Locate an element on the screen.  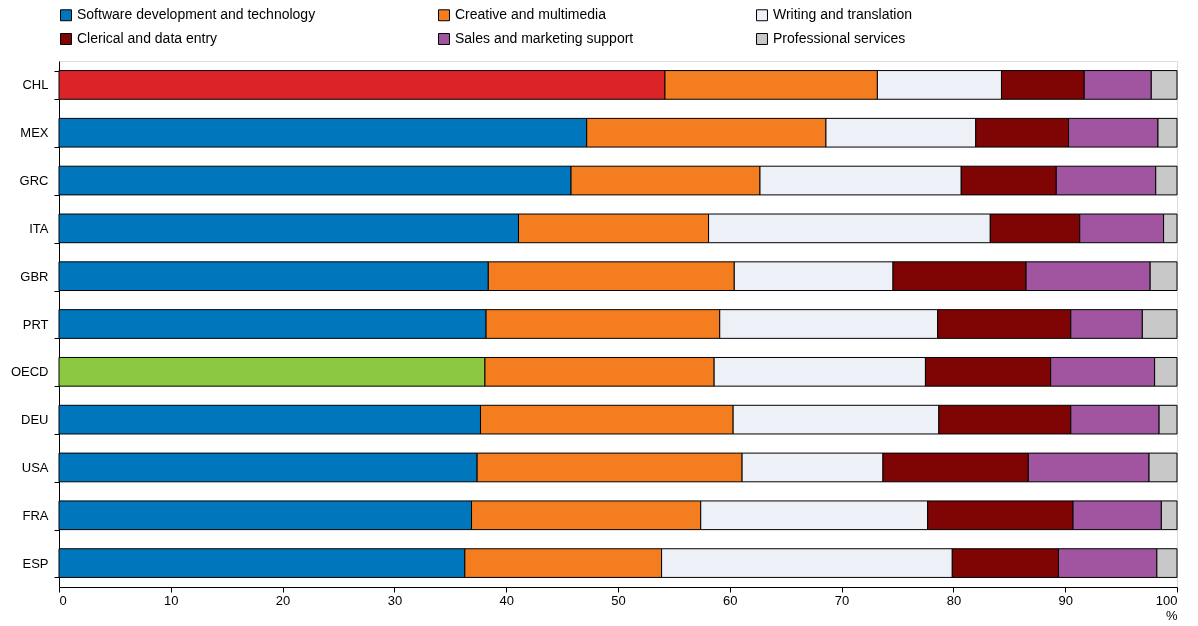
legend-label: Sales and marketing support is located at coordinates (544, 38).